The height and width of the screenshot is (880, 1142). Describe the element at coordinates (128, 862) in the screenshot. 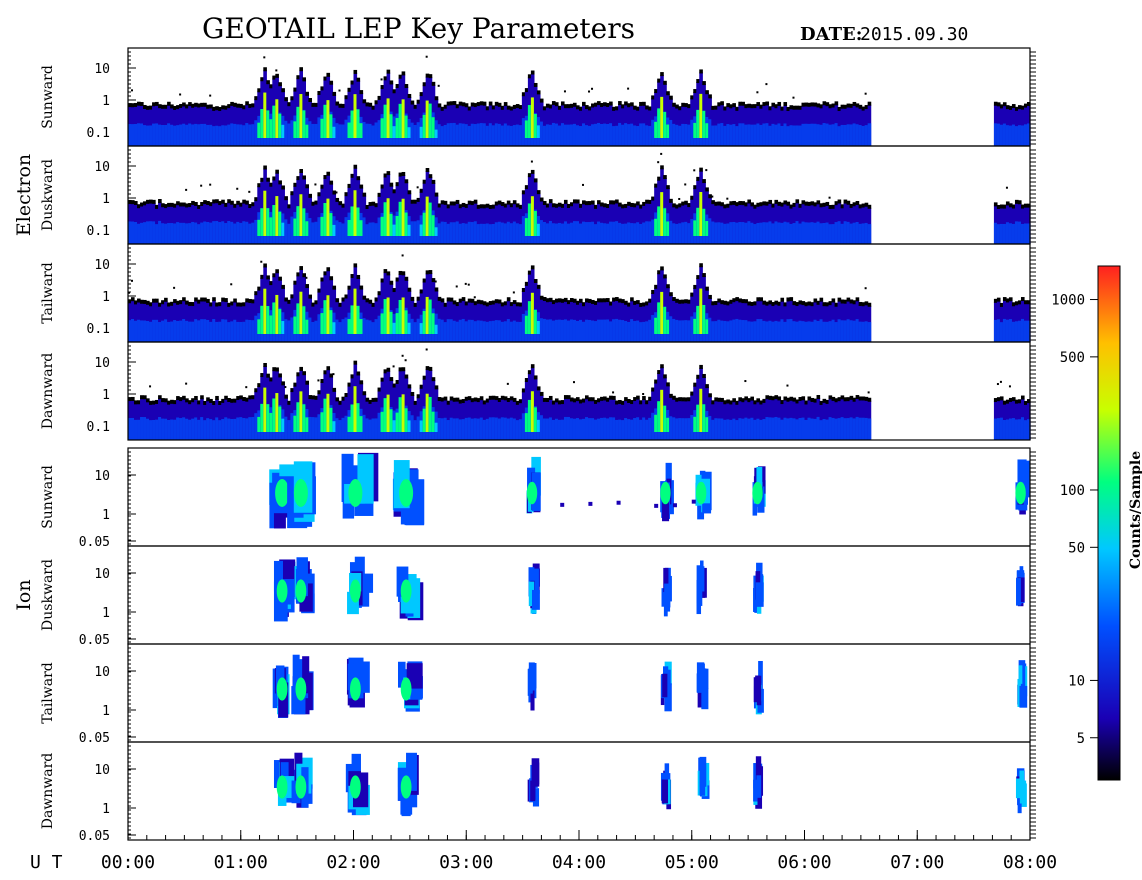

I see `x-tick-label: 00:00` at that location.